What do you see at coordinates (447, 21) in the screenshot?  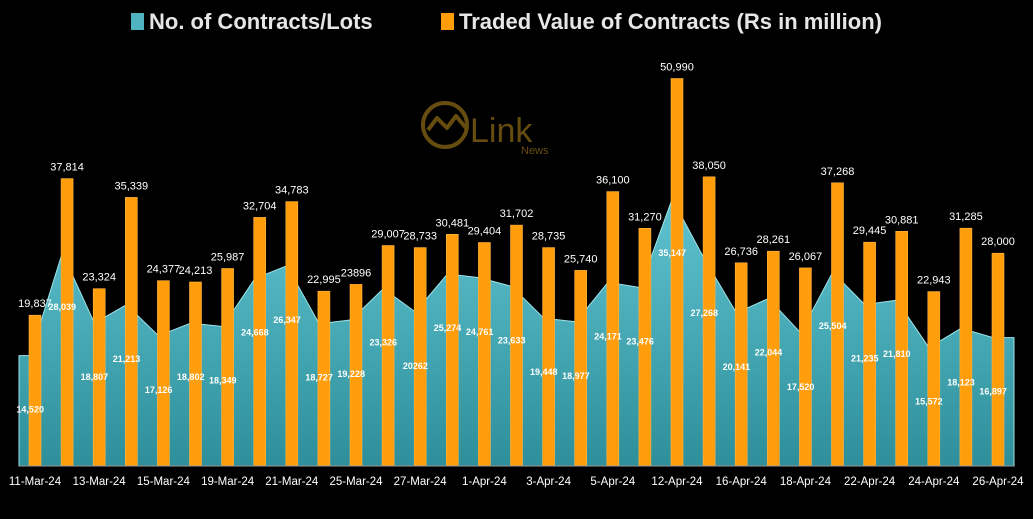 I see `legend-swatch-traded-value` at bounding box center [447, 21].